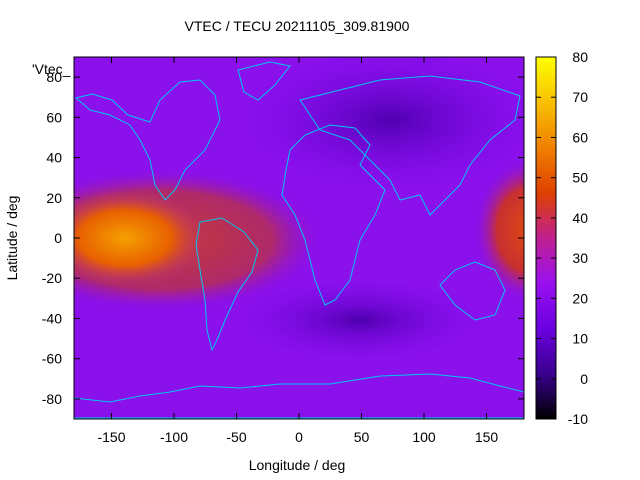 Image resolution: width=640 pixels, height=480 pixels. Describe the element at coordinates (362, 437) in the screenshot. I see `x-tick-label: 50` at that location.